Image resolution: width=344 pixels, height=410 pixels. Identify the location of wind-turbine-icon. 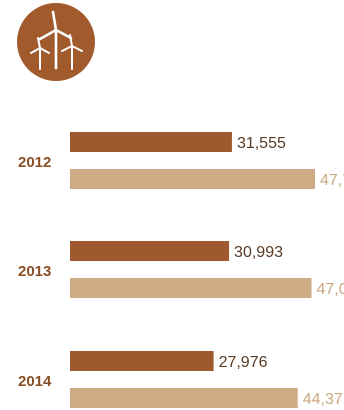
(56, 42).